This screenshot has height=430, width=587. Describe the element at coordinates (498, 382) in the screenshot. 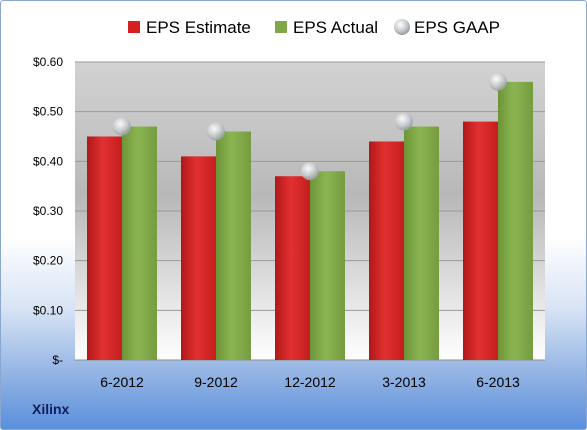

I see `x-tick-label: 6-2013` at that location.